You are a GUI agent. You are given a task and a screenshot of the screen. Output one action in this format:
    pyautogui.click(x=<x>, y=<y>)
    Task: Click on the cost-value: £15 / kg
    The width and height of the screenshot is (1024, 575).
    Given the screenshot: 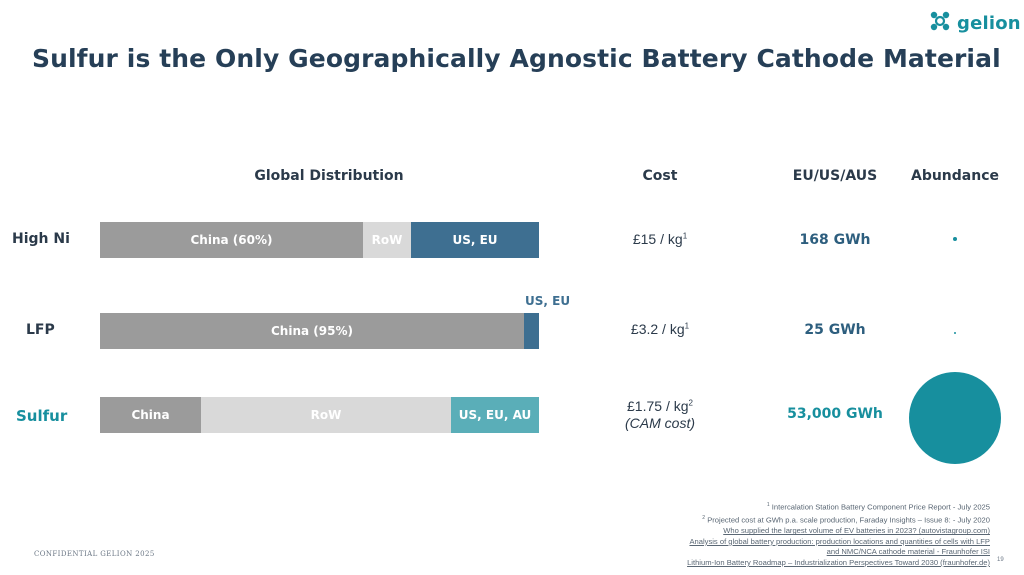 What is the action you would take?
    pyautogui.click(x=657, y=239)
    